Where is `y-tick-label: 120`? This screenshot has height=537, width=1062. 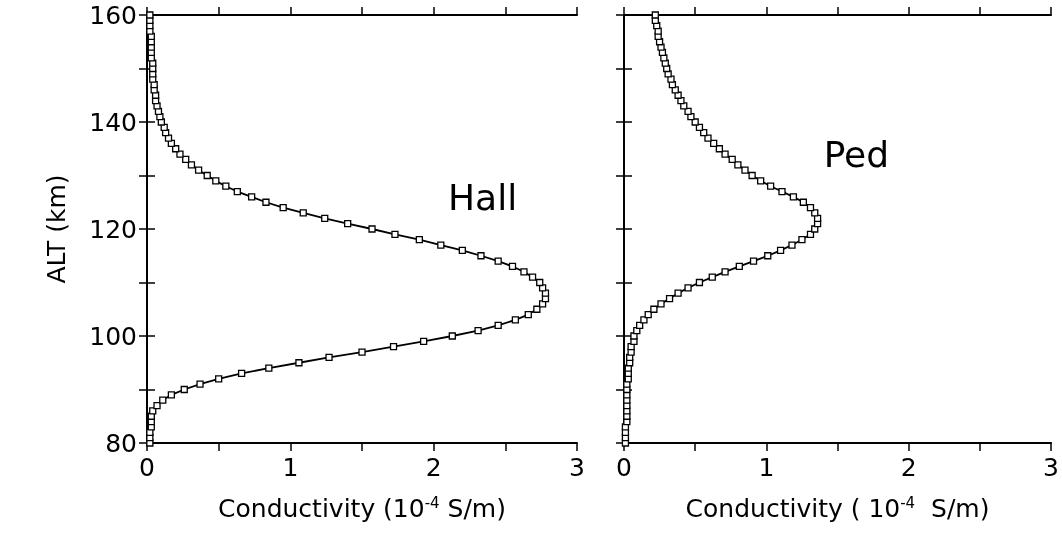
y-tick-label: 120 is located at coordinates (113, 229).